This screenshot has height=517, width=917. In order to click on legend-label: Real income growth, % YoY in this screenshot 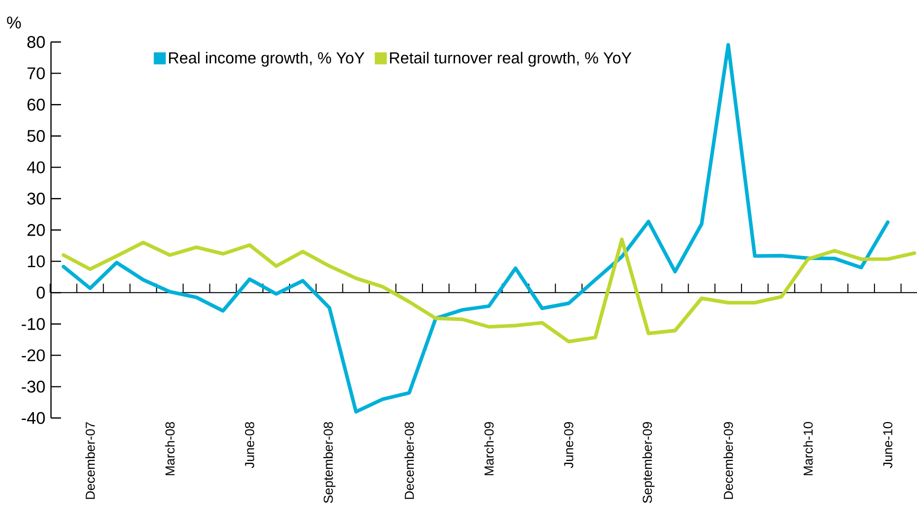, I will do `click(266, 59)`.